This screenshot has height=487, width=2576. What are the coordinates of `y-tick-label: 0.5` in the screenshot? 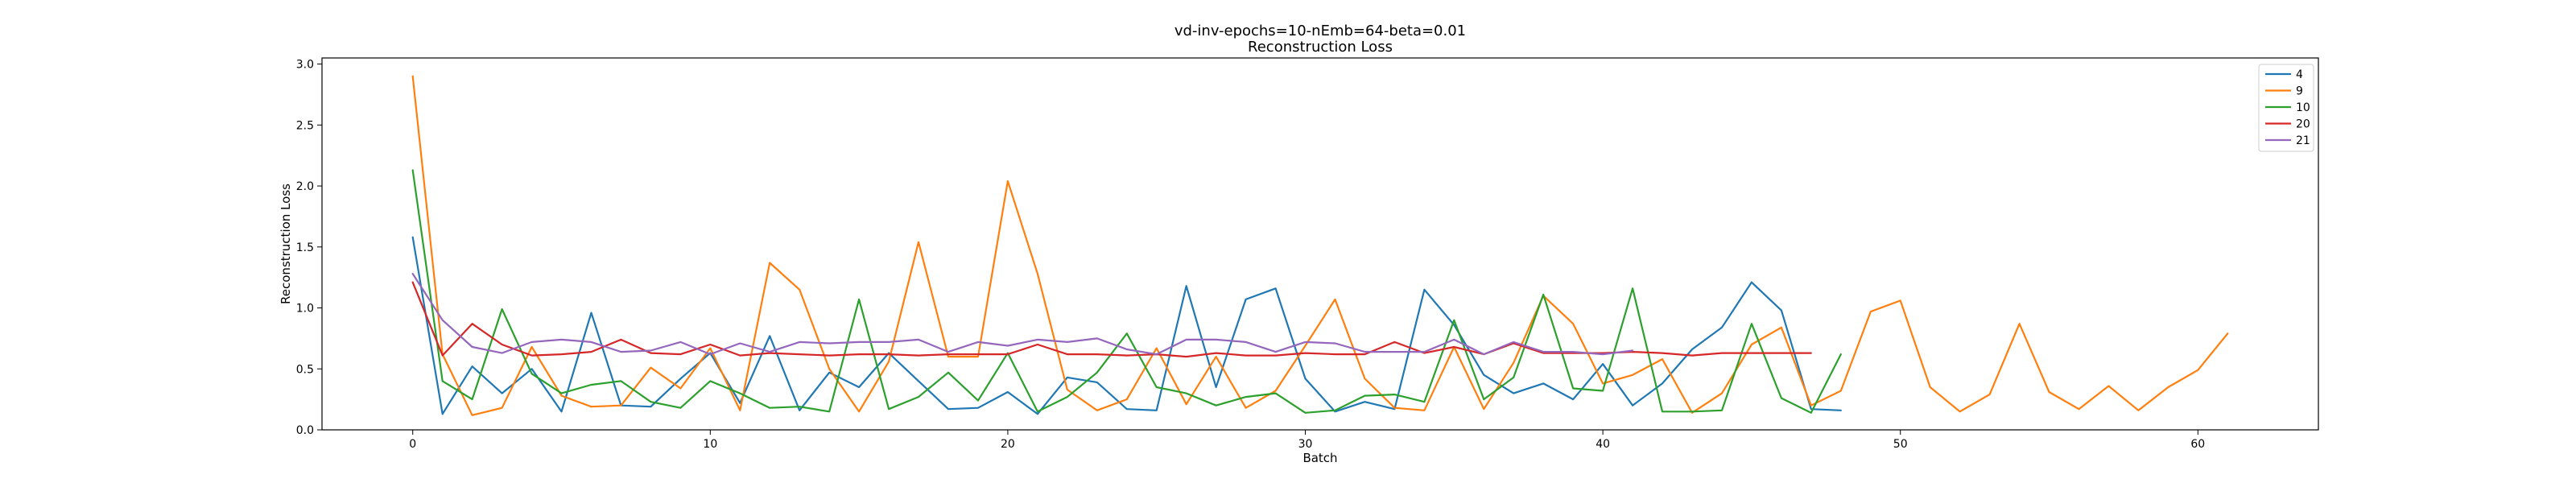 It's located at (305, 369).